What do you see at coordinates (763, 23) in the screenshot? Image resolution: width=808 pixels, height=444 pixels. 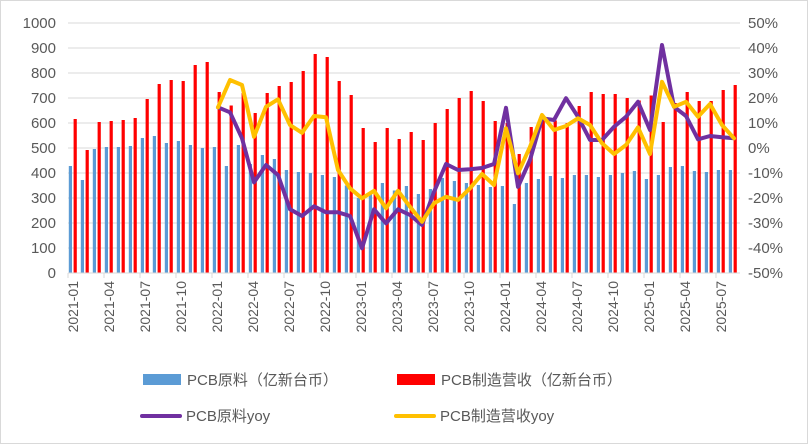 I see `right-axis-tick-label: 50%` at bounding box center [763, 23].